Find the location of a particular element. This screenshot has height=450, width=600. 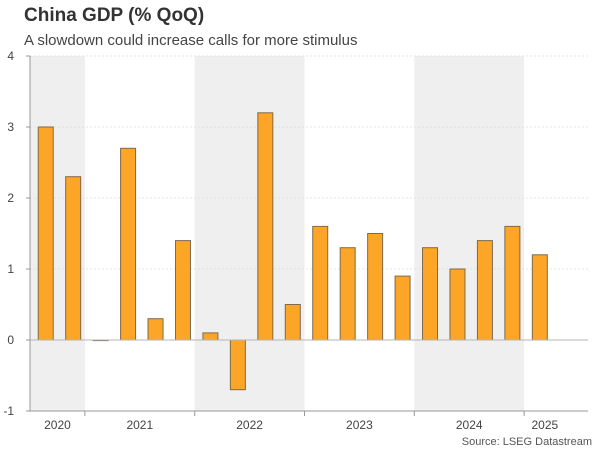

bar-q3-2020 is located at coordinates (45, 233).